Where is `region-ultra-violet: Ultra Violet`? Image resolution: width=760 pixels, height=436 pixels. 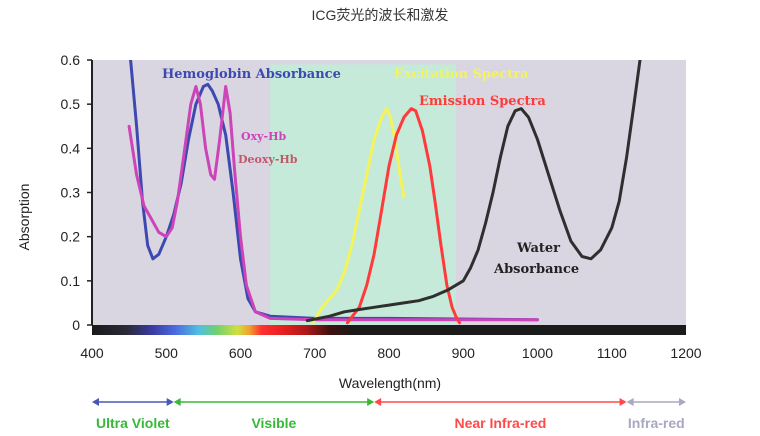
region-ultra-violet: Ultra Violet is located at coordinates (133, 414).